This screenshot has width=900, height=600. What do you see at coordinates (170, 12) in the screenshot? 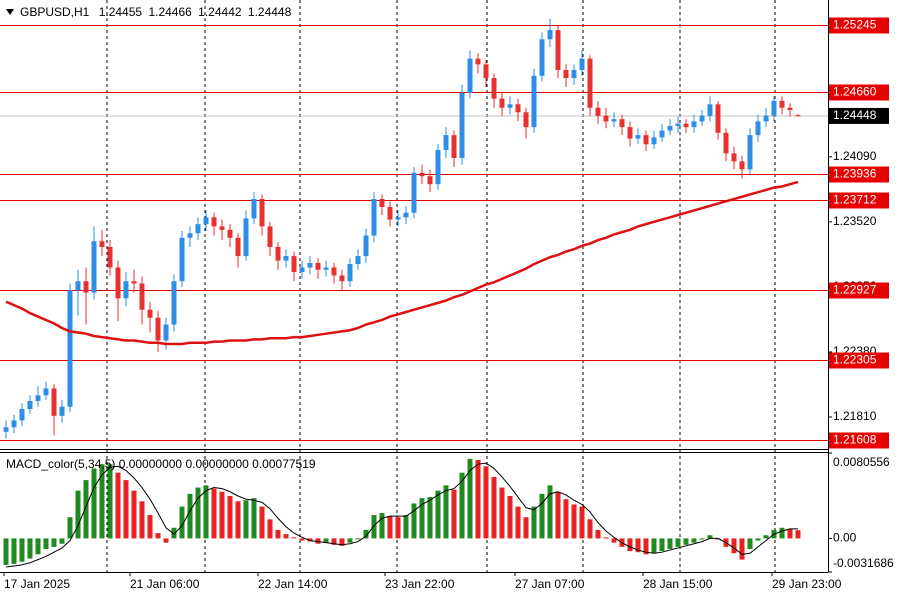
I see `high: 1.24466` at bounding box center [170, 12].